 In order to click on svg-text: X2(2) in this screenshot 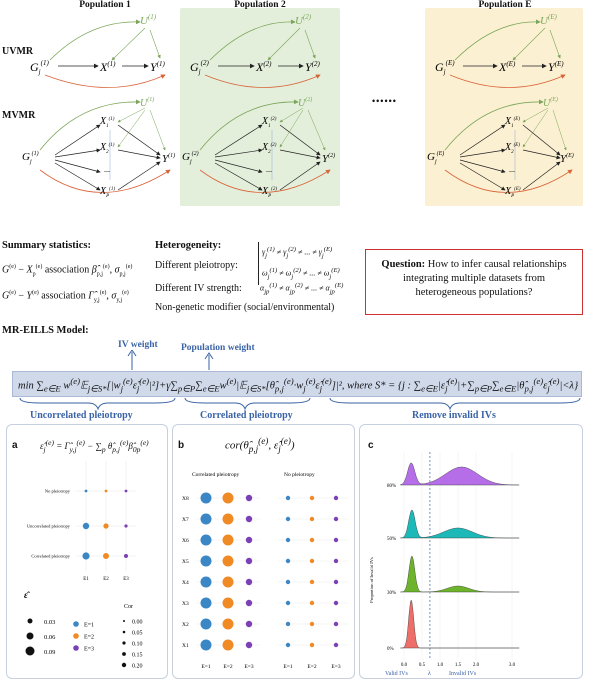, I will do `click(269, 148)`.